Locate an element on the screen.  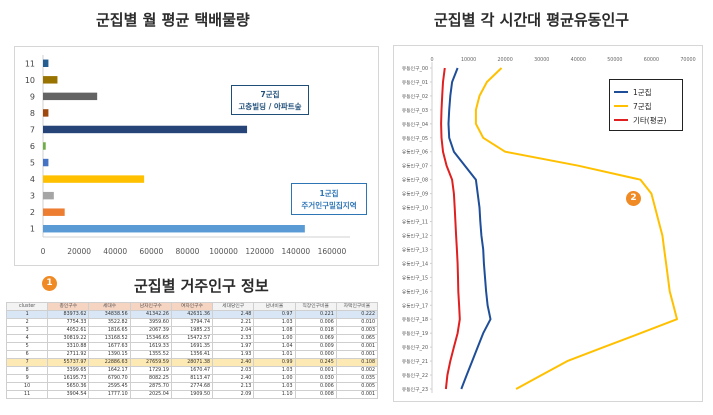
bar-x-tick-label: 20000 is located at coordinates (79, 251).